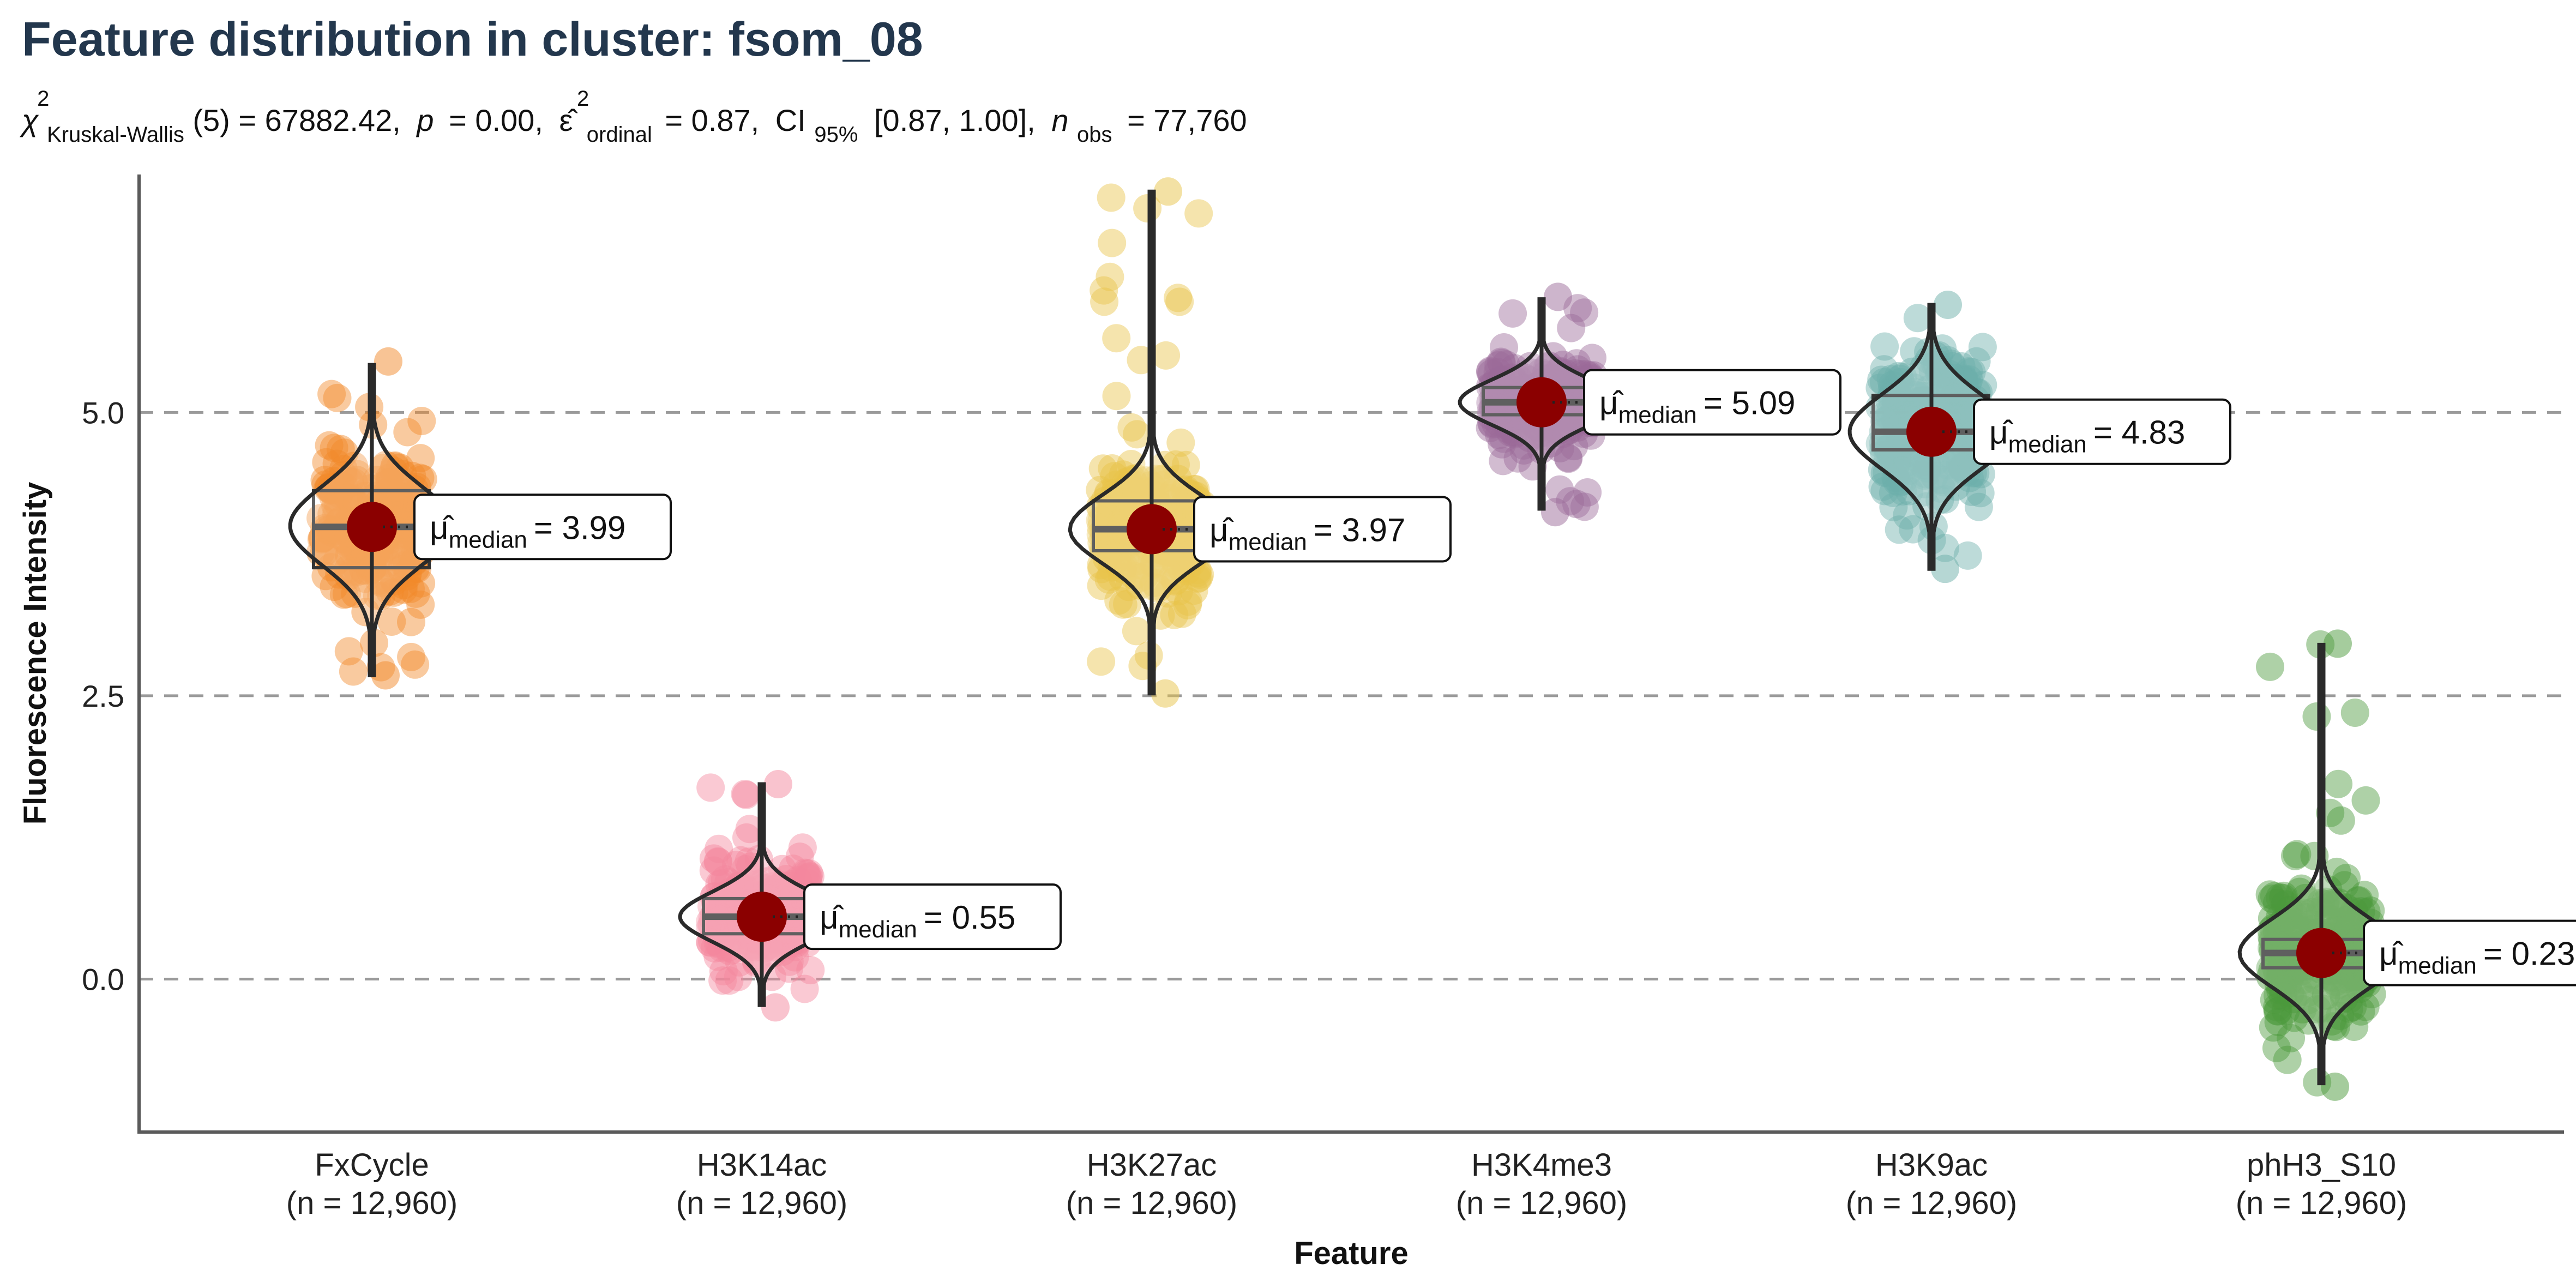 The height and width of the screenshot is (1288, 2576). I want to click on median-label-box-H3K9ac, so click(2102, 431).